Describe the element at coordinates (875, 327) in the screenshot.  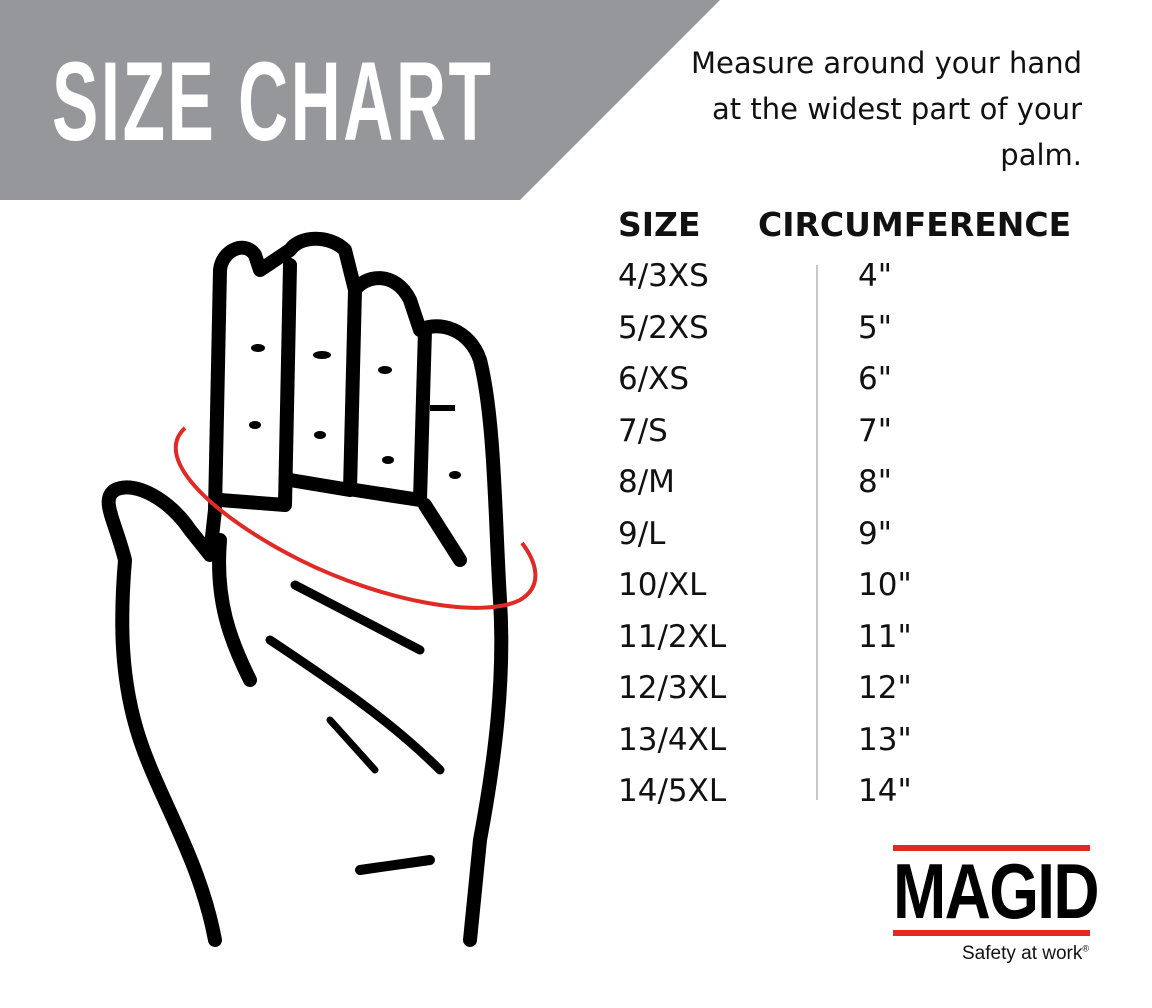
I see `circumference-cell: 5"` at that location.